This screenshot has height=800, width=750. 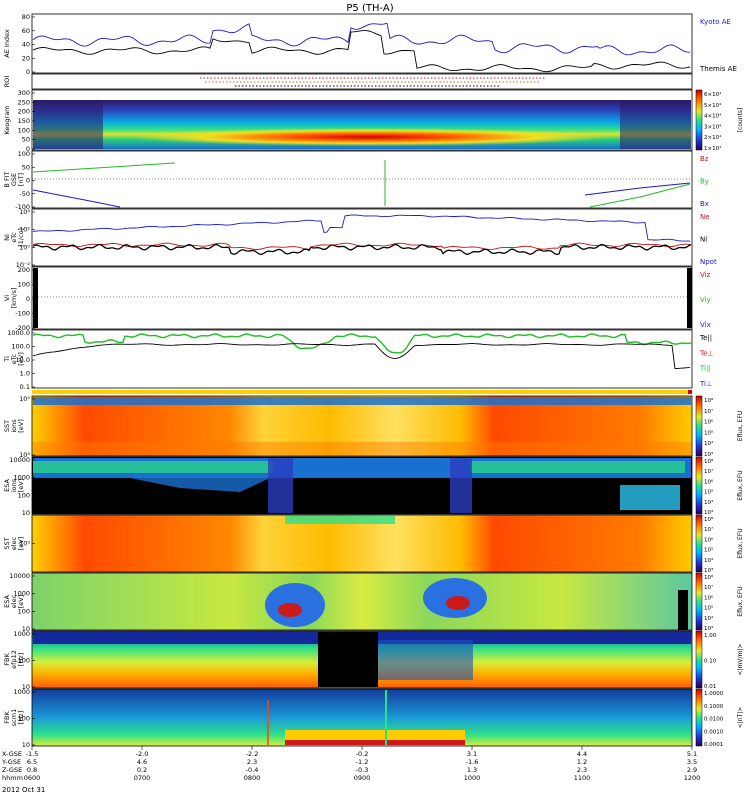 What do you see at coordinates (362, 392) in the screenshot?
I see `mode-bar` at bounding box center [362, 392].